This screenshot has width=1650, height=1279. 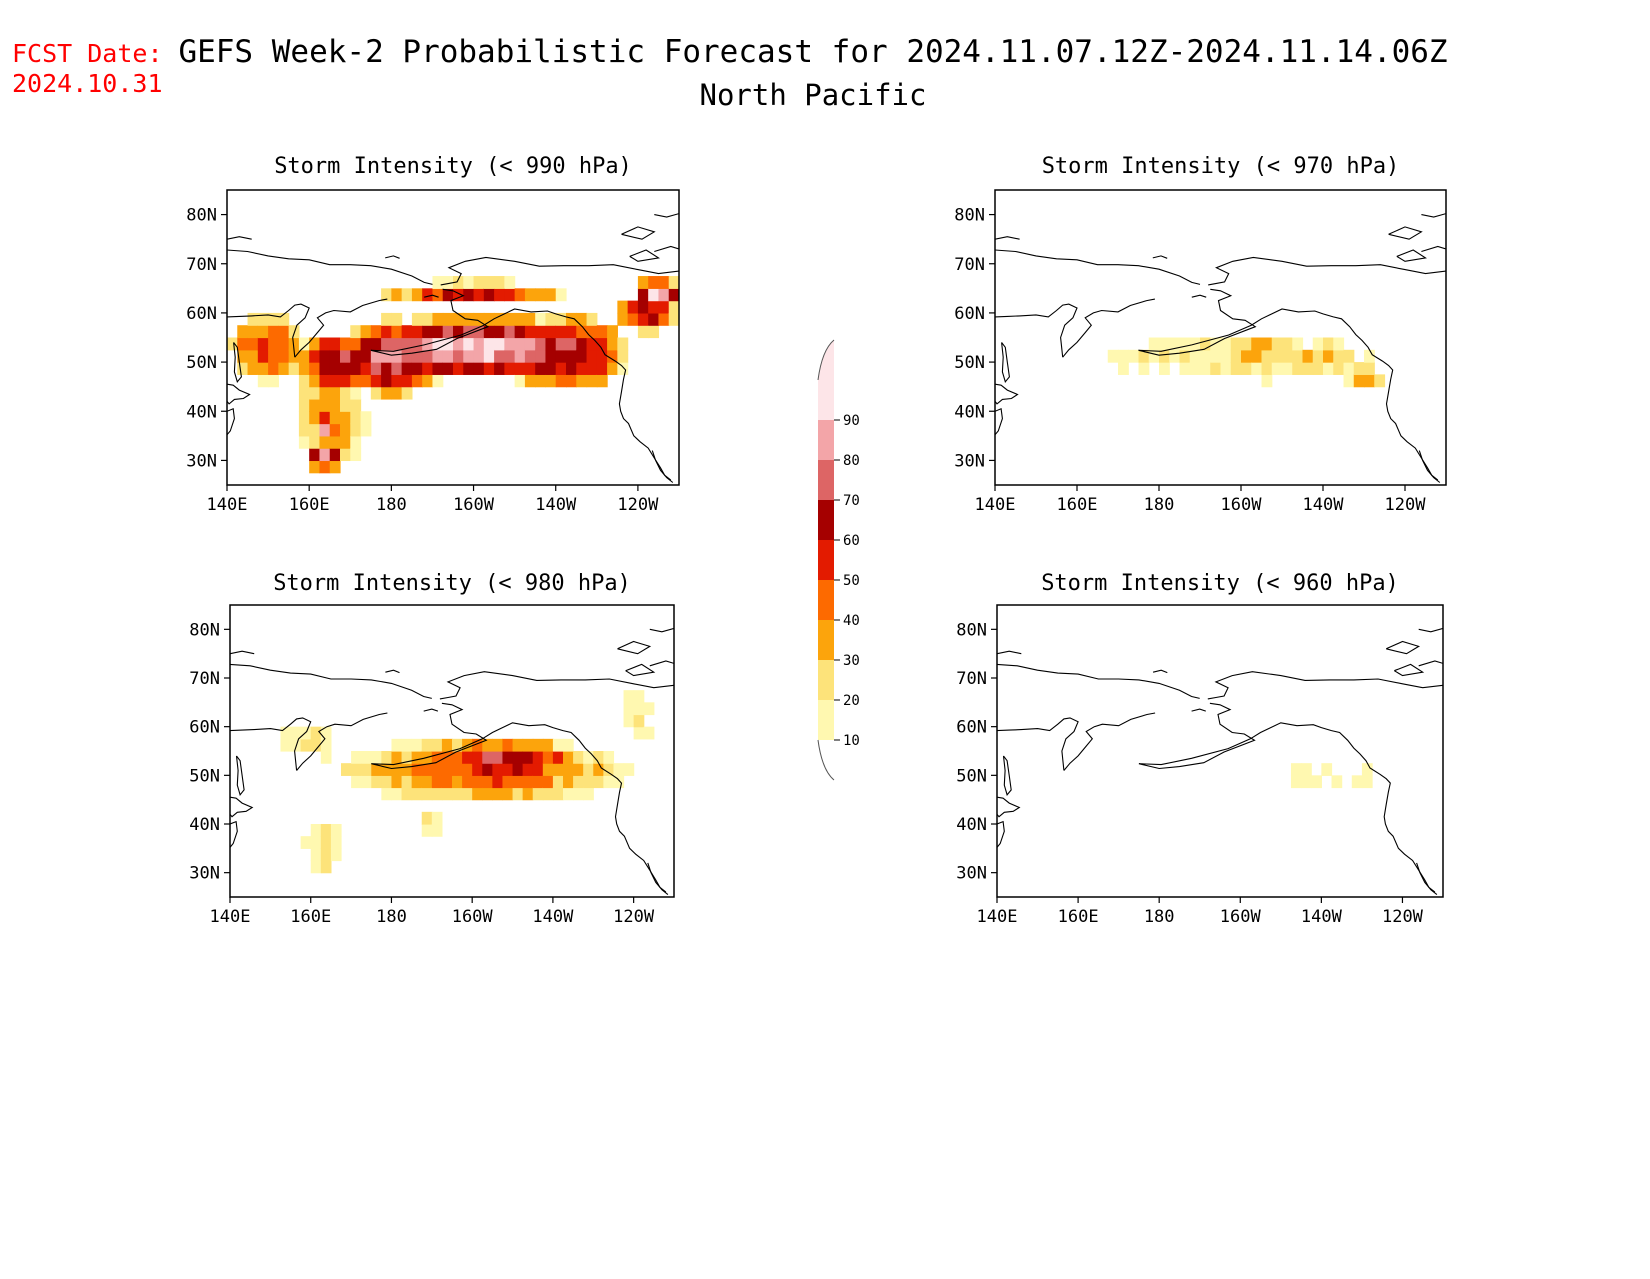 I want to click on fcst-date-label: FCST Date:, so click(x=87, y=53).